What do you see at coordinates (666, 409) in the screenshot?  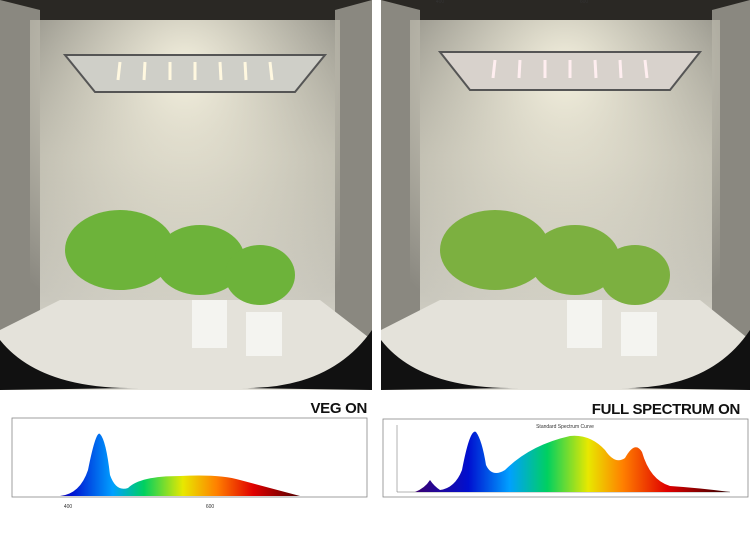 I see `panel-label: FULL SPECTRUM ON` at bounding box center [666, 409].